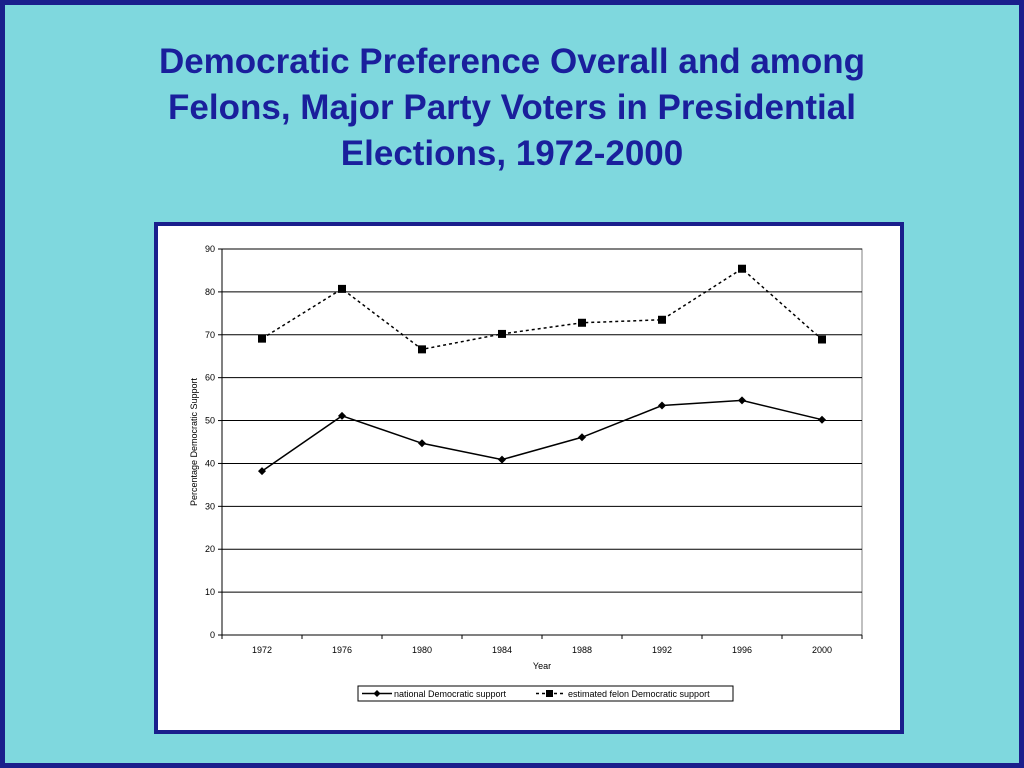  Describe the element at coordinates (450, 694) in the screenshot. I see `legend-label-national: national Democratic support` at that location.